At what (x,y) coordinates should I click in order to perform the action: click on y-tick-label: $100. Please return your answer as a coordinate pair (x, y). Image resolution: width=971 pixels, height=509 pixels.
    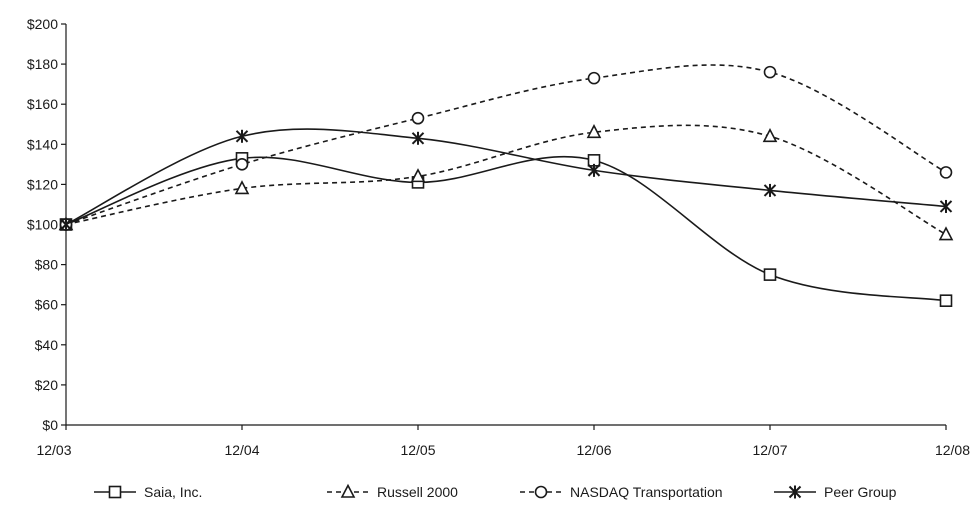
    Looking at the image, I should click on (42, 225).